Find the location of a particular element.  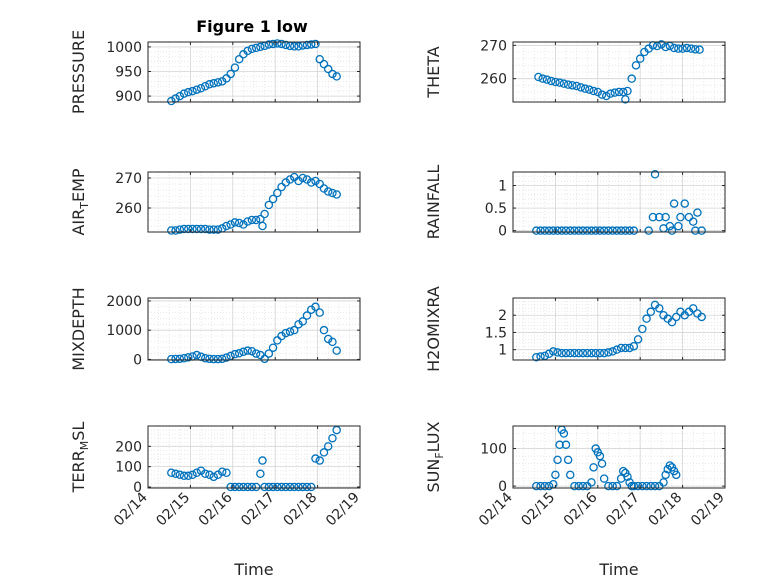

x-axis-label: Time is located at coordinates (618, 569).